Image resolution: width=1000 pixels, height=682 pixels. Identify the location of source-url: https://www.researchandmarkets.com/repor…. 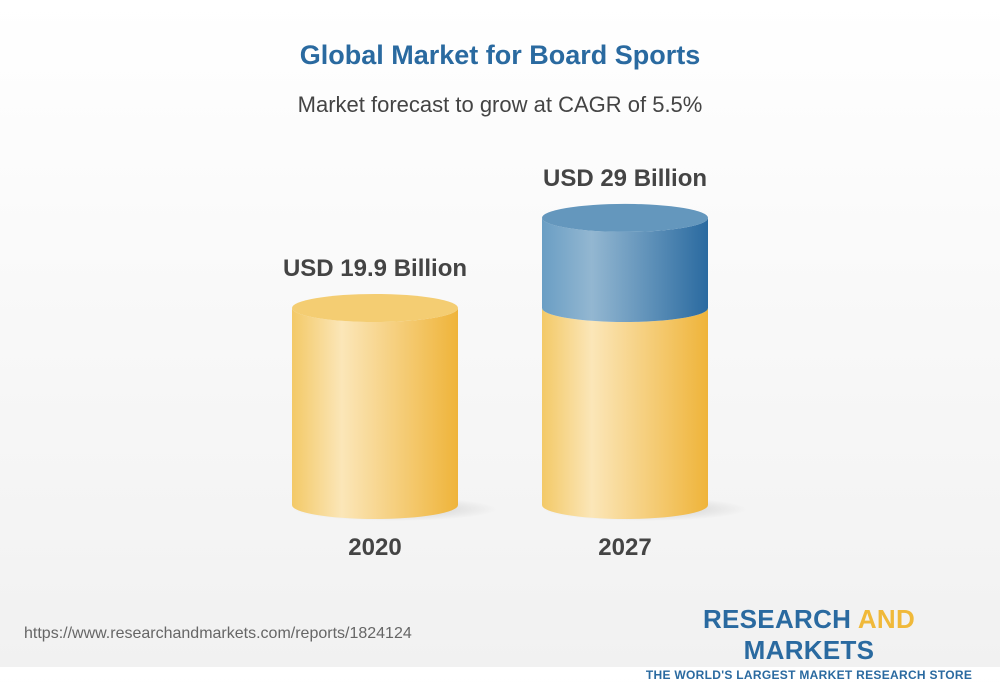
(218, 633).